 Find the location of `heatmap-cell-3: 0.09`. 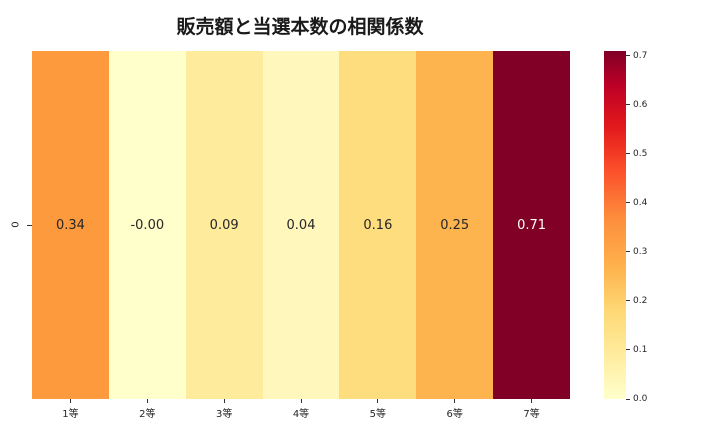

heatmap-cell-3: 0.09 is located at coordinates (224, 225).